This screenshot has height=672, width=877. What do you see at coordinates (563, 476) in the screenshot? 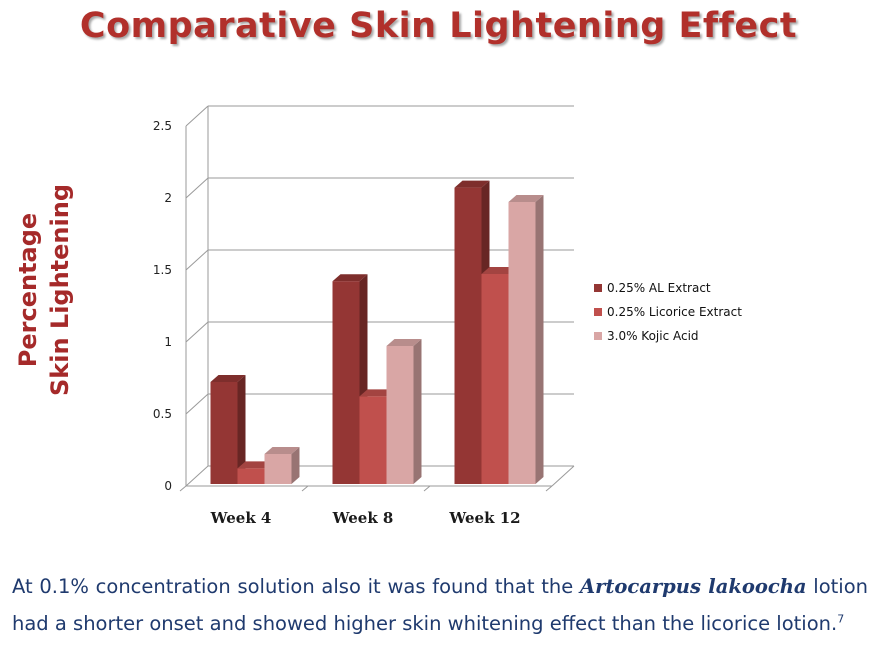
I see `floor-right-edge` at bounding box center [563, 476].